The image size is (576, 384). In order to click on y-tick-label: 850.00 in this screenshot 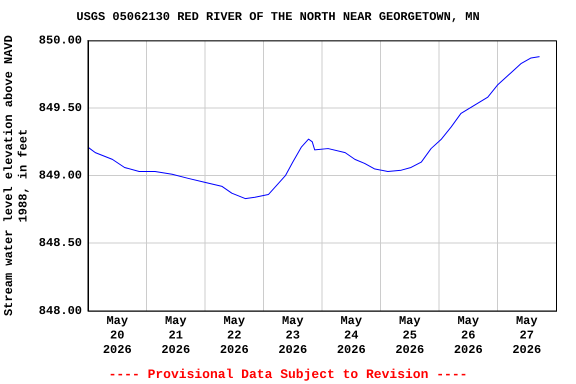, I will do `click(60, 40)`.